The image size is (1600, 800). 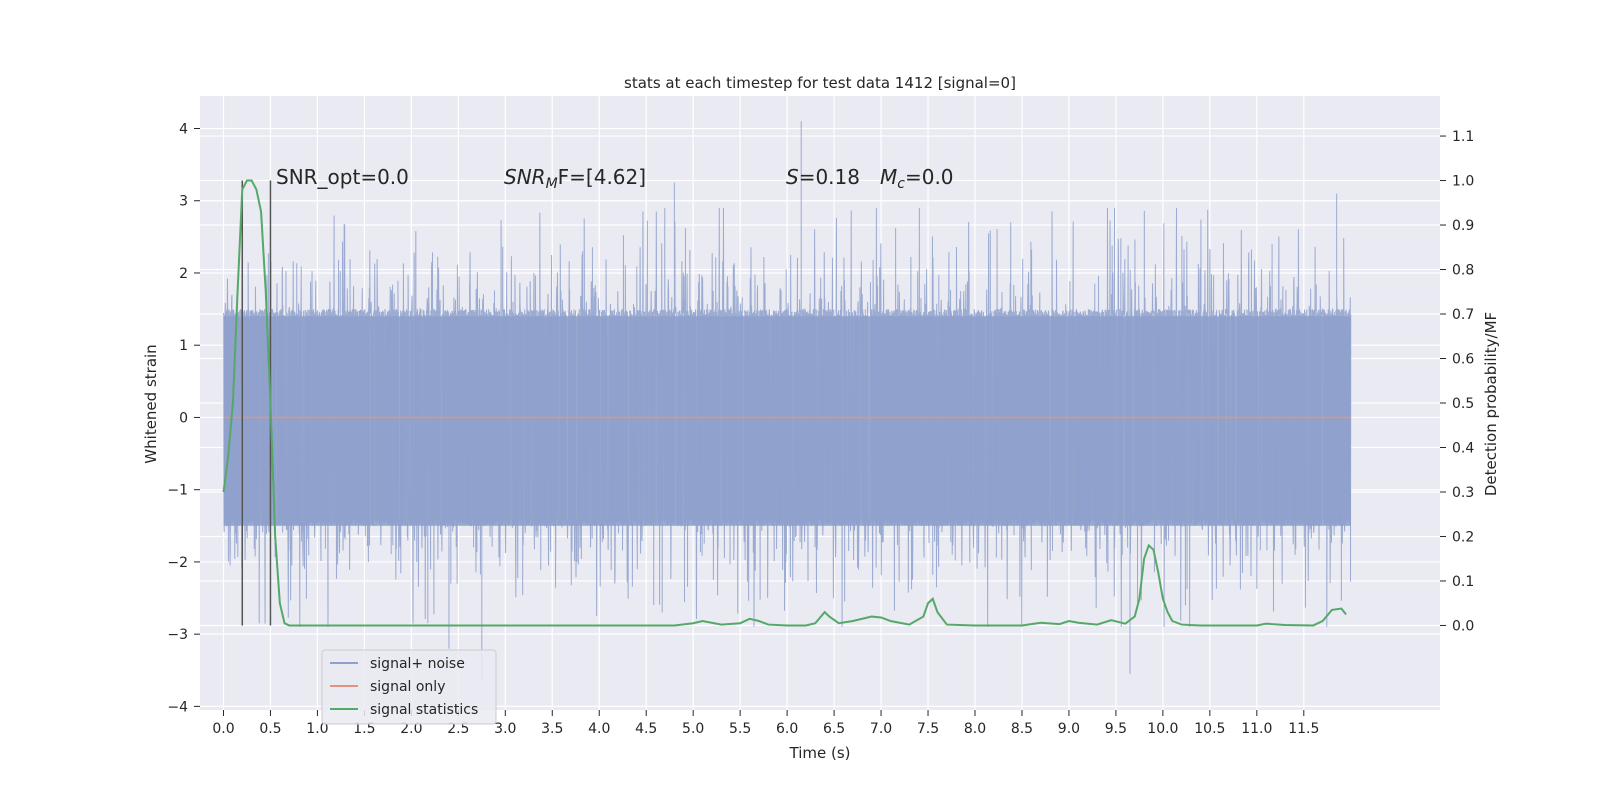 I want to click on y-left-tick-label-7: −3, so click(x=177, y=635).